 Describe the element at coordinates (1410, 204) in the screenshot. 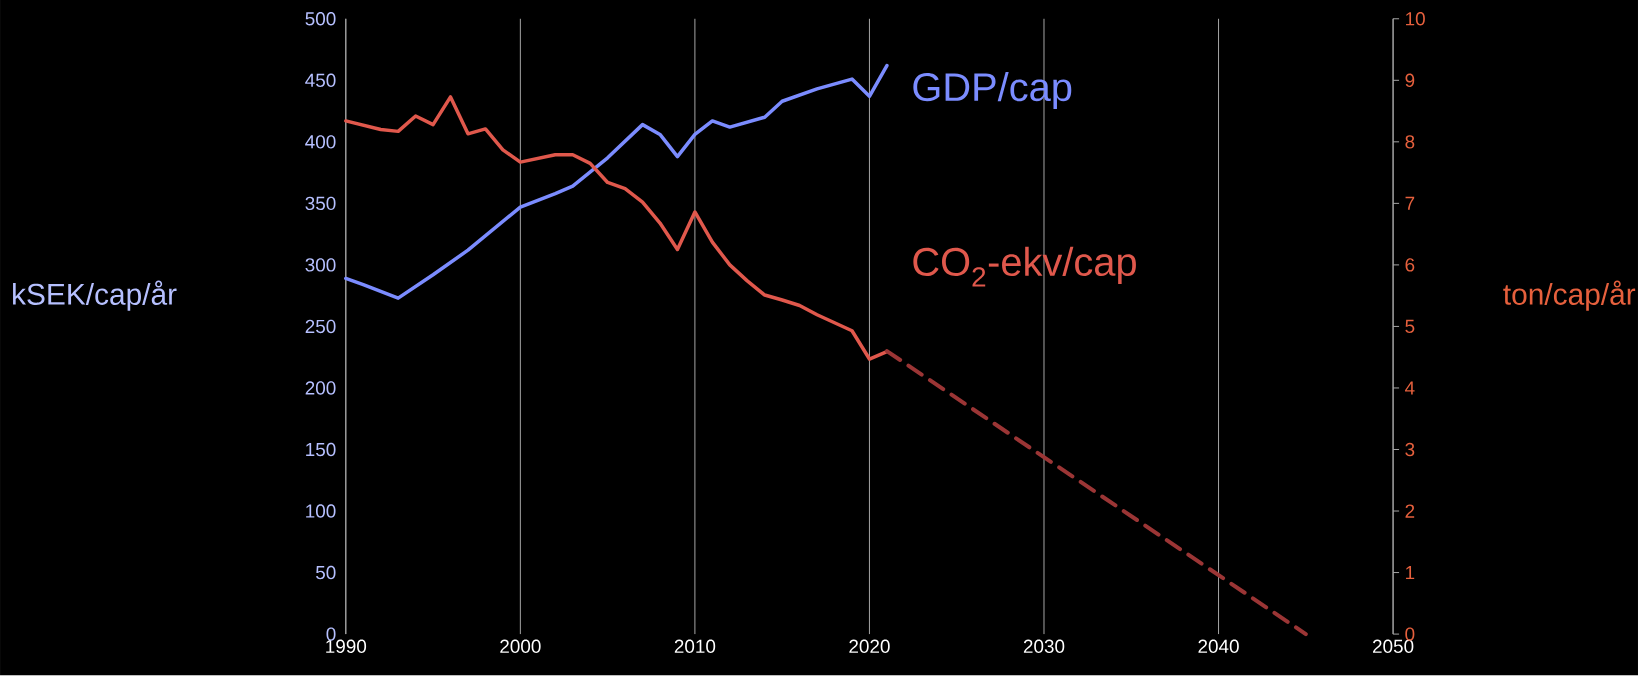

I see `y2-tick-label: 7` at that location.